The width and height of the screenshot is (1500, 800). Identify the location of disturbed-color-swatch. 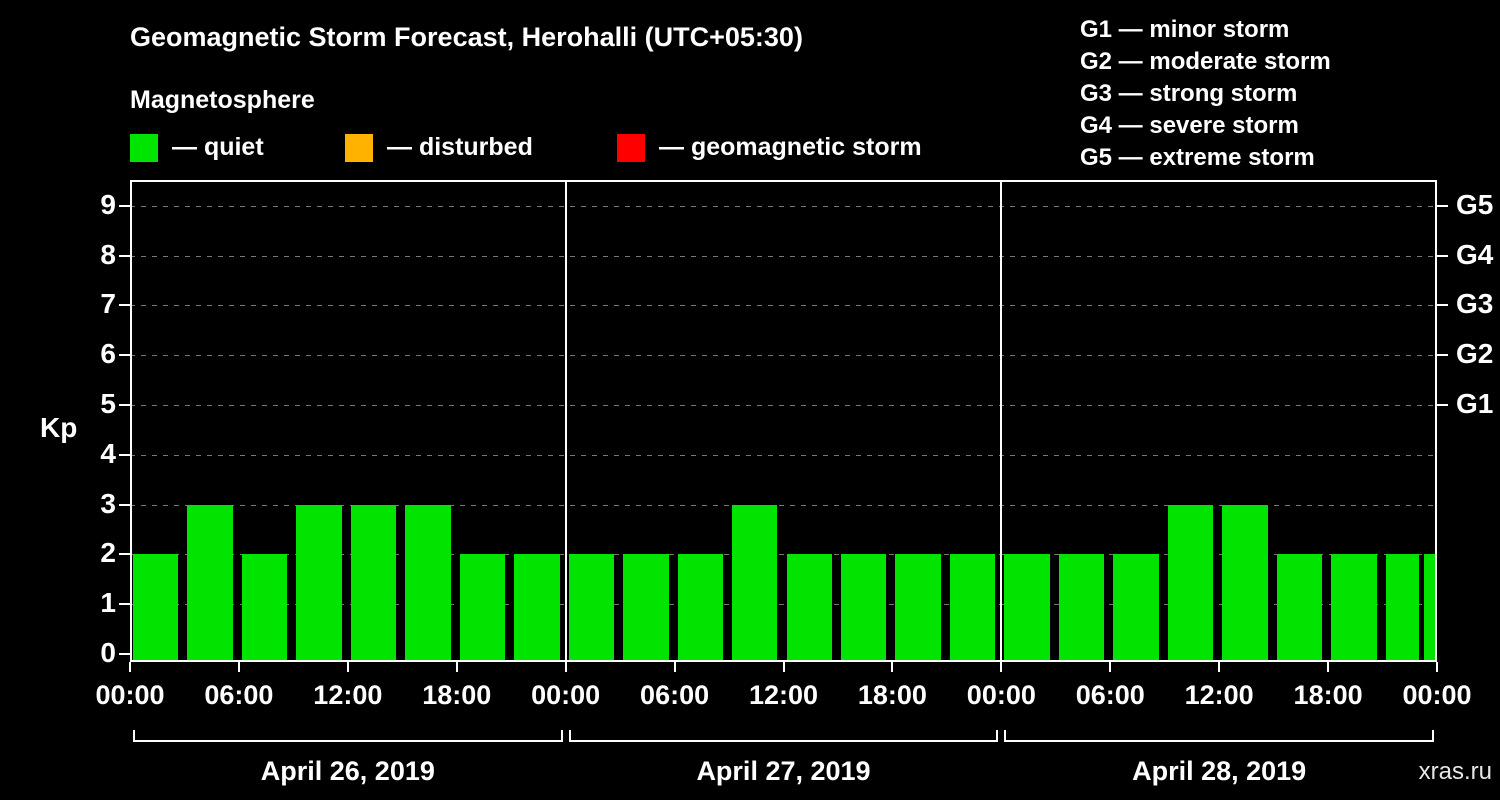
(359, 147).